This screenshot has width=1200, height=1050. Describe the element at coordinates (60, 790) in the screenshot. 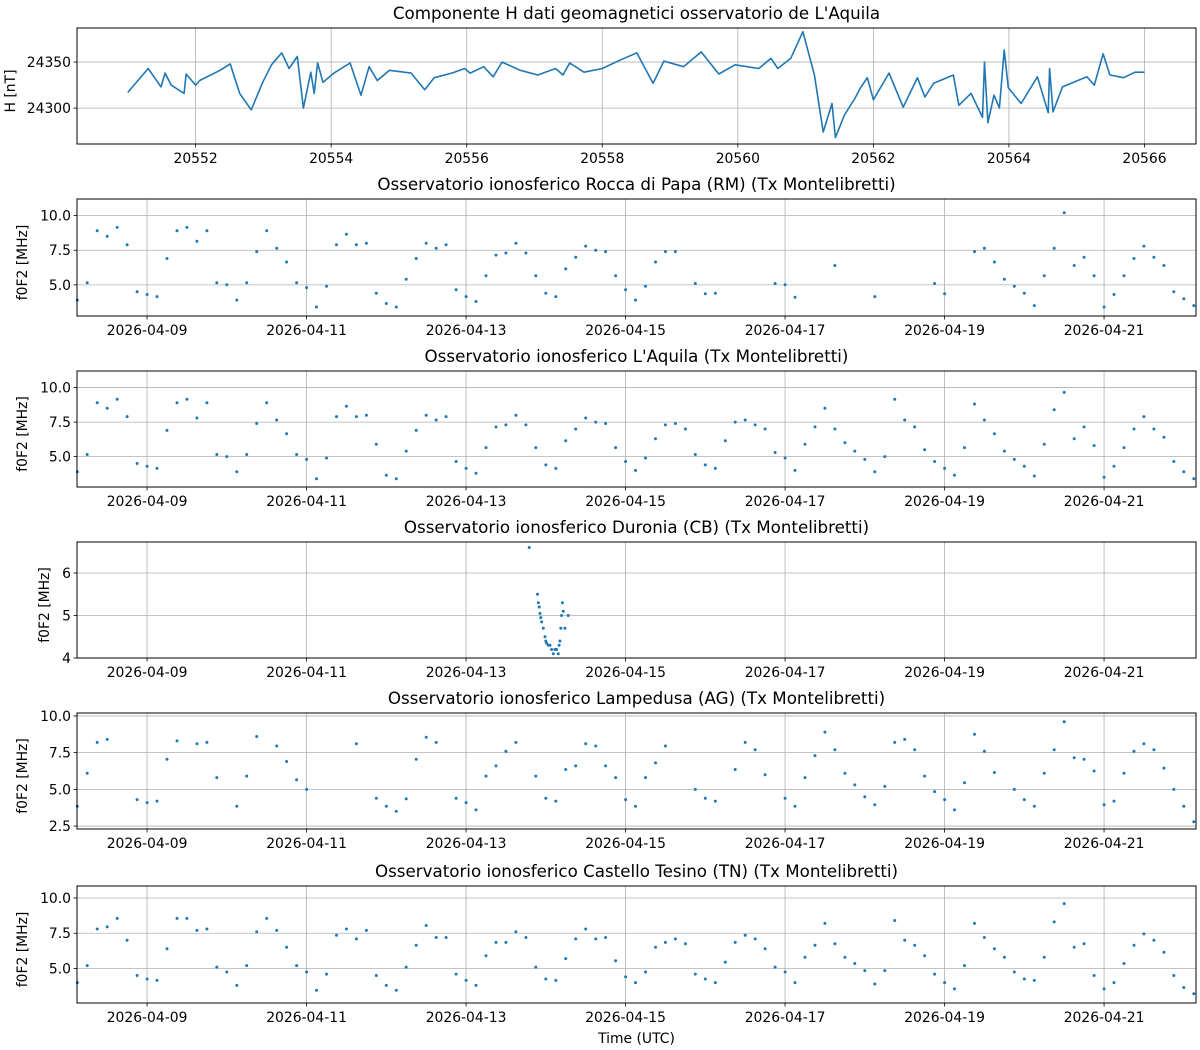

I see `y-tick-label: 5.0` at that location.